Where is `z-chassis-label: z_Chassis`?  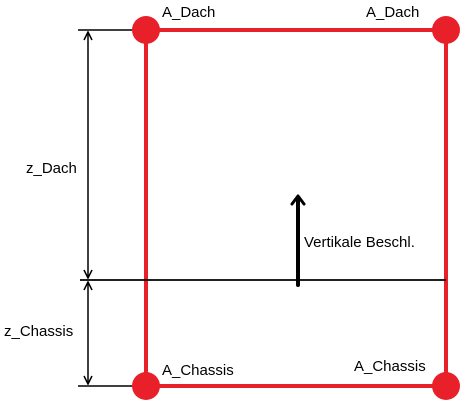
z-chassis-label: z_Chassis is located at coordinates (39, 331).